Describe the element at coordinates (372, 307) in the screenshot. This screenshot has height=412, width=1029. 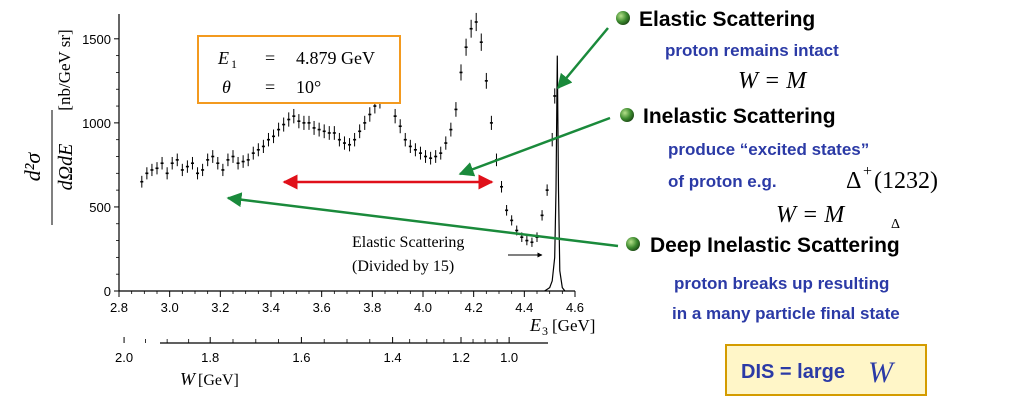
I see `x-tick-label: 3.8` at that location.